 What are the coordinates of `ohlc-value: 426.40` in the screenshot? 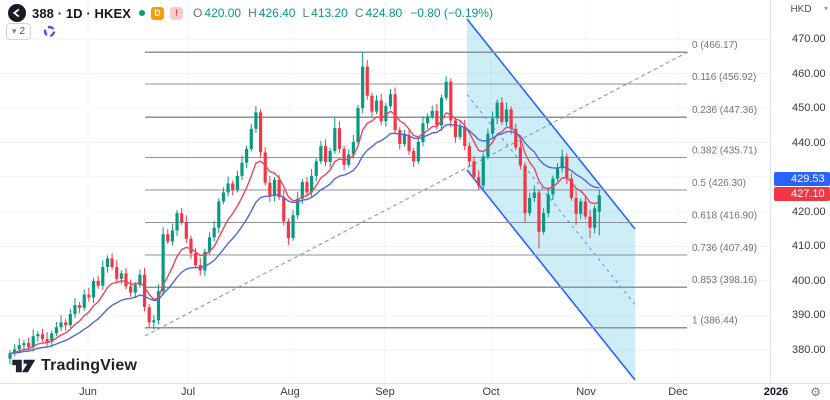 It's located at (277, 13).